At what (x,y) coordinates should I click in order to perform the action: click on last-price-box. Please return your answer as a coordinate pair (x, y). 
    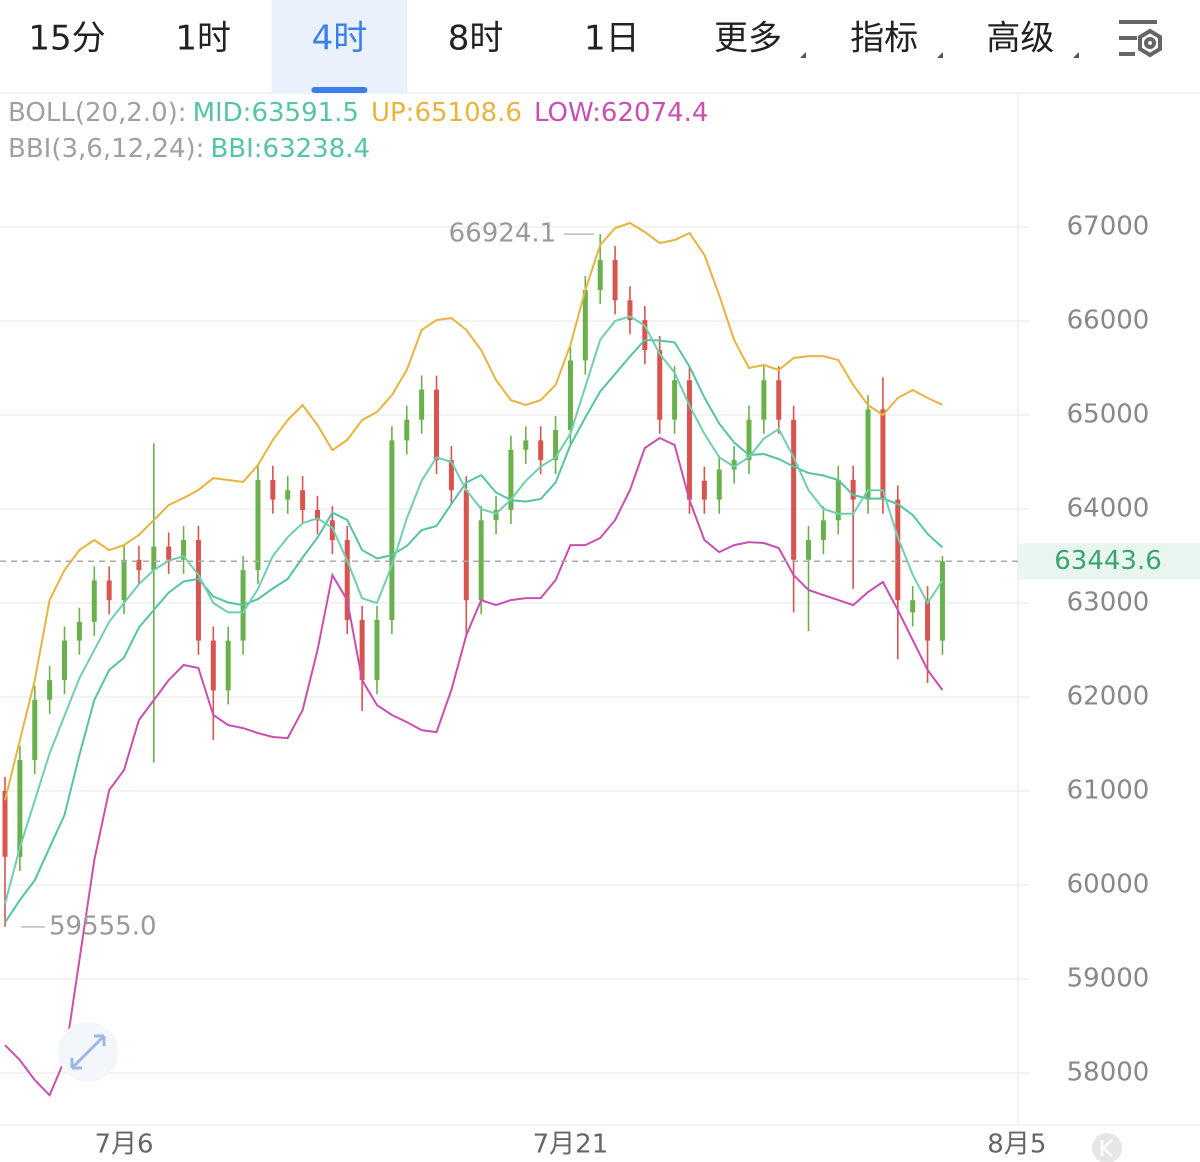
    Looking at the image, I should click on (1109, 561).